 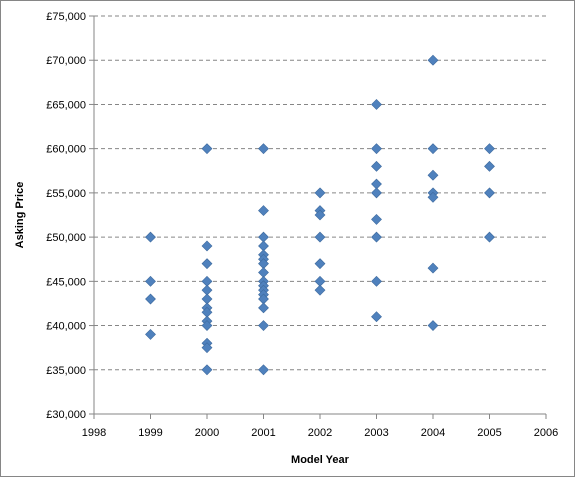 What do you see at coordinates (66, 105) in the screenshot?
I see `y-tick-label: £65,000` at bounding box center [66, 105].